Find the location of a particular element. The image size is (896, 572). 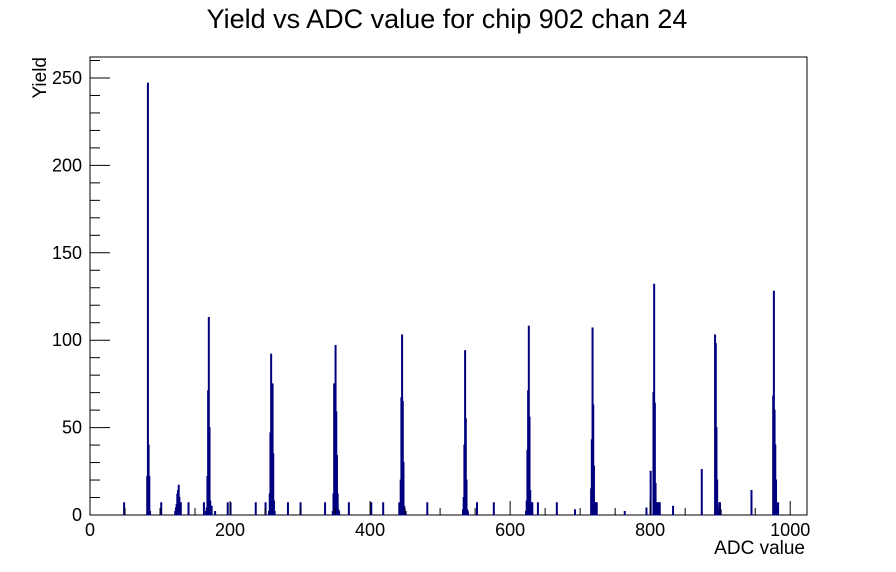

x-tick-label: 800 is located at coordinates (650, 530).